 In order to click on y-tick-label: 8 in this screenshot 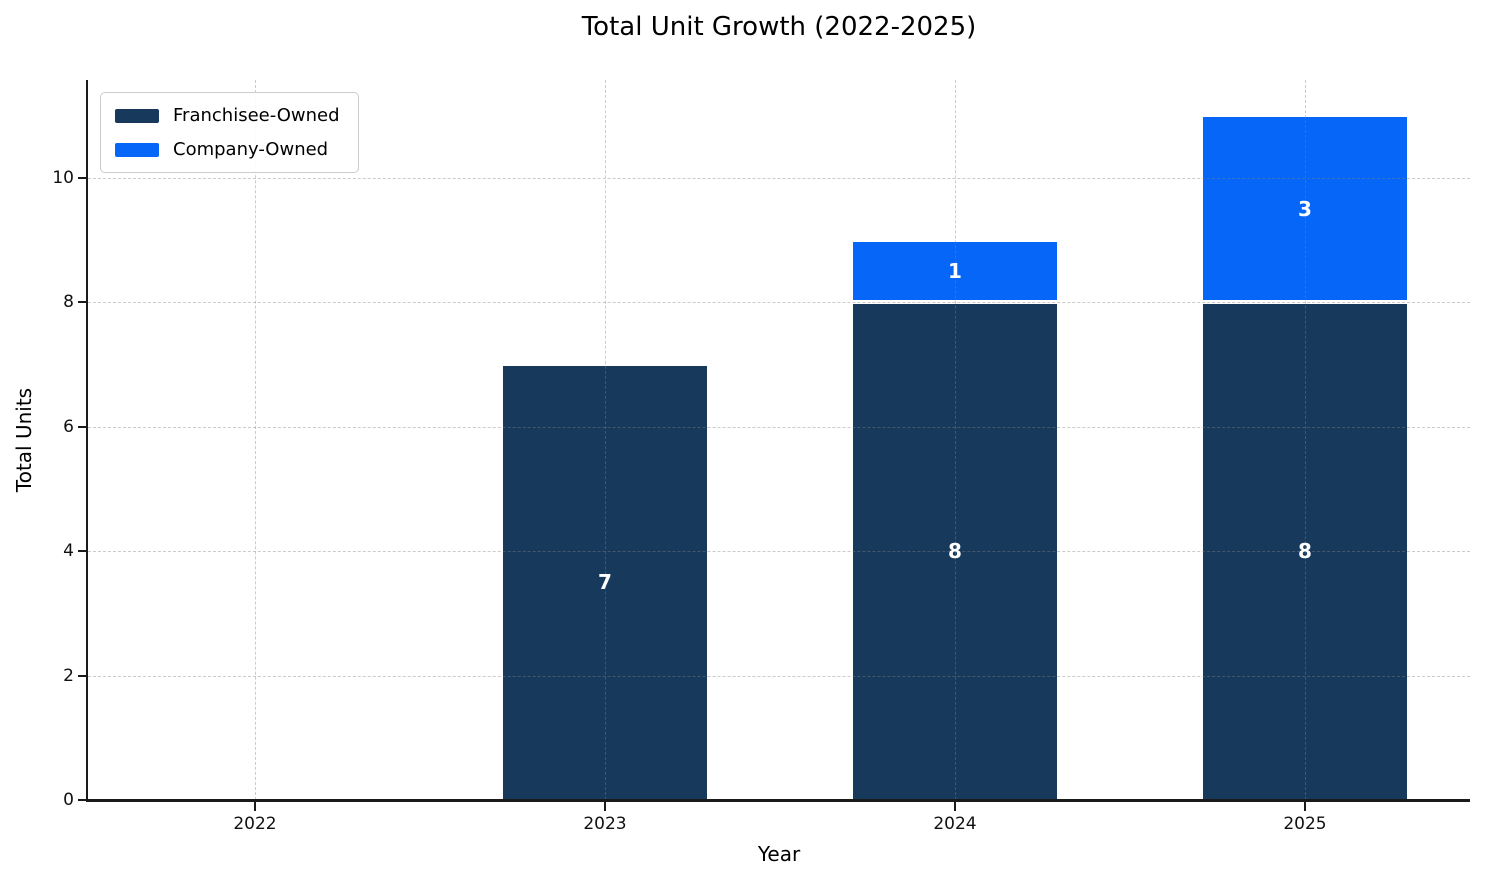, I will do `click(68, 302)`.